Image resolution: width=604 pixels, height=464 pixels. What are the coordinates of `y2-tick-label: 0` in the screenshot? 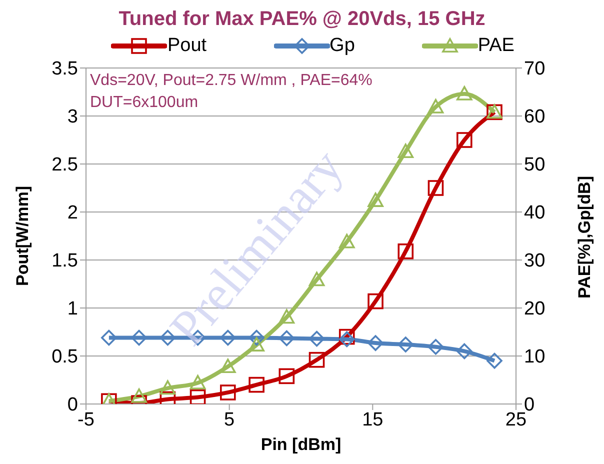 It's located at (529, 405).